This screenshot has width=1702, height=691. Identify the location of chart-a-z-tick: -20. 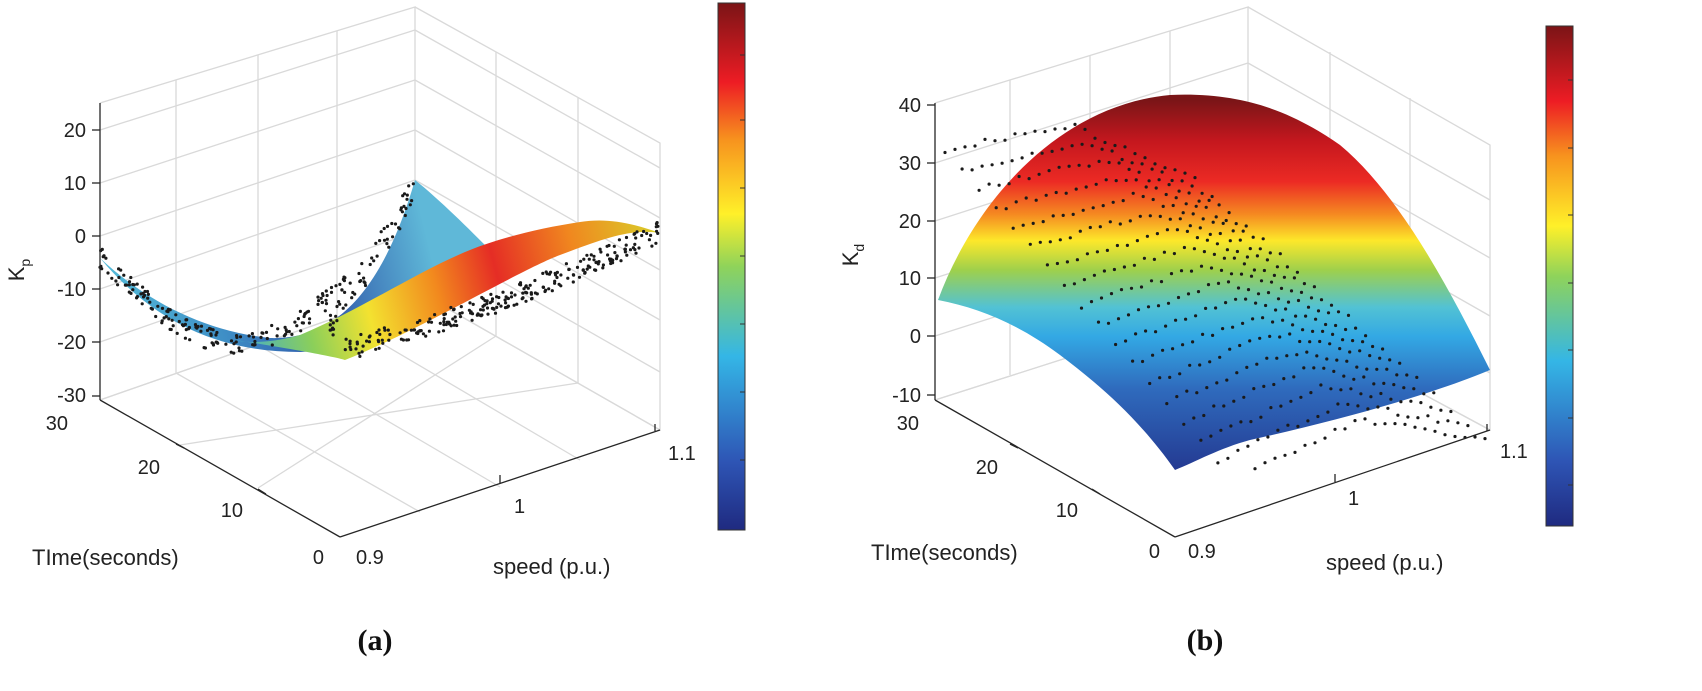
(71, 343).